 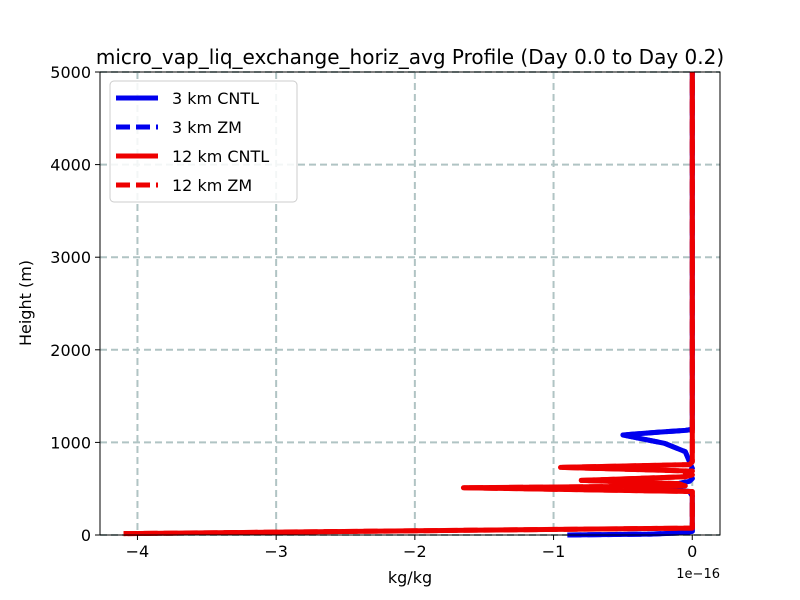 What do you see at coordinates (698, 574) in the screenshot?
I see `x-offset-label: 1e−16` at bounding box center [698, 574].